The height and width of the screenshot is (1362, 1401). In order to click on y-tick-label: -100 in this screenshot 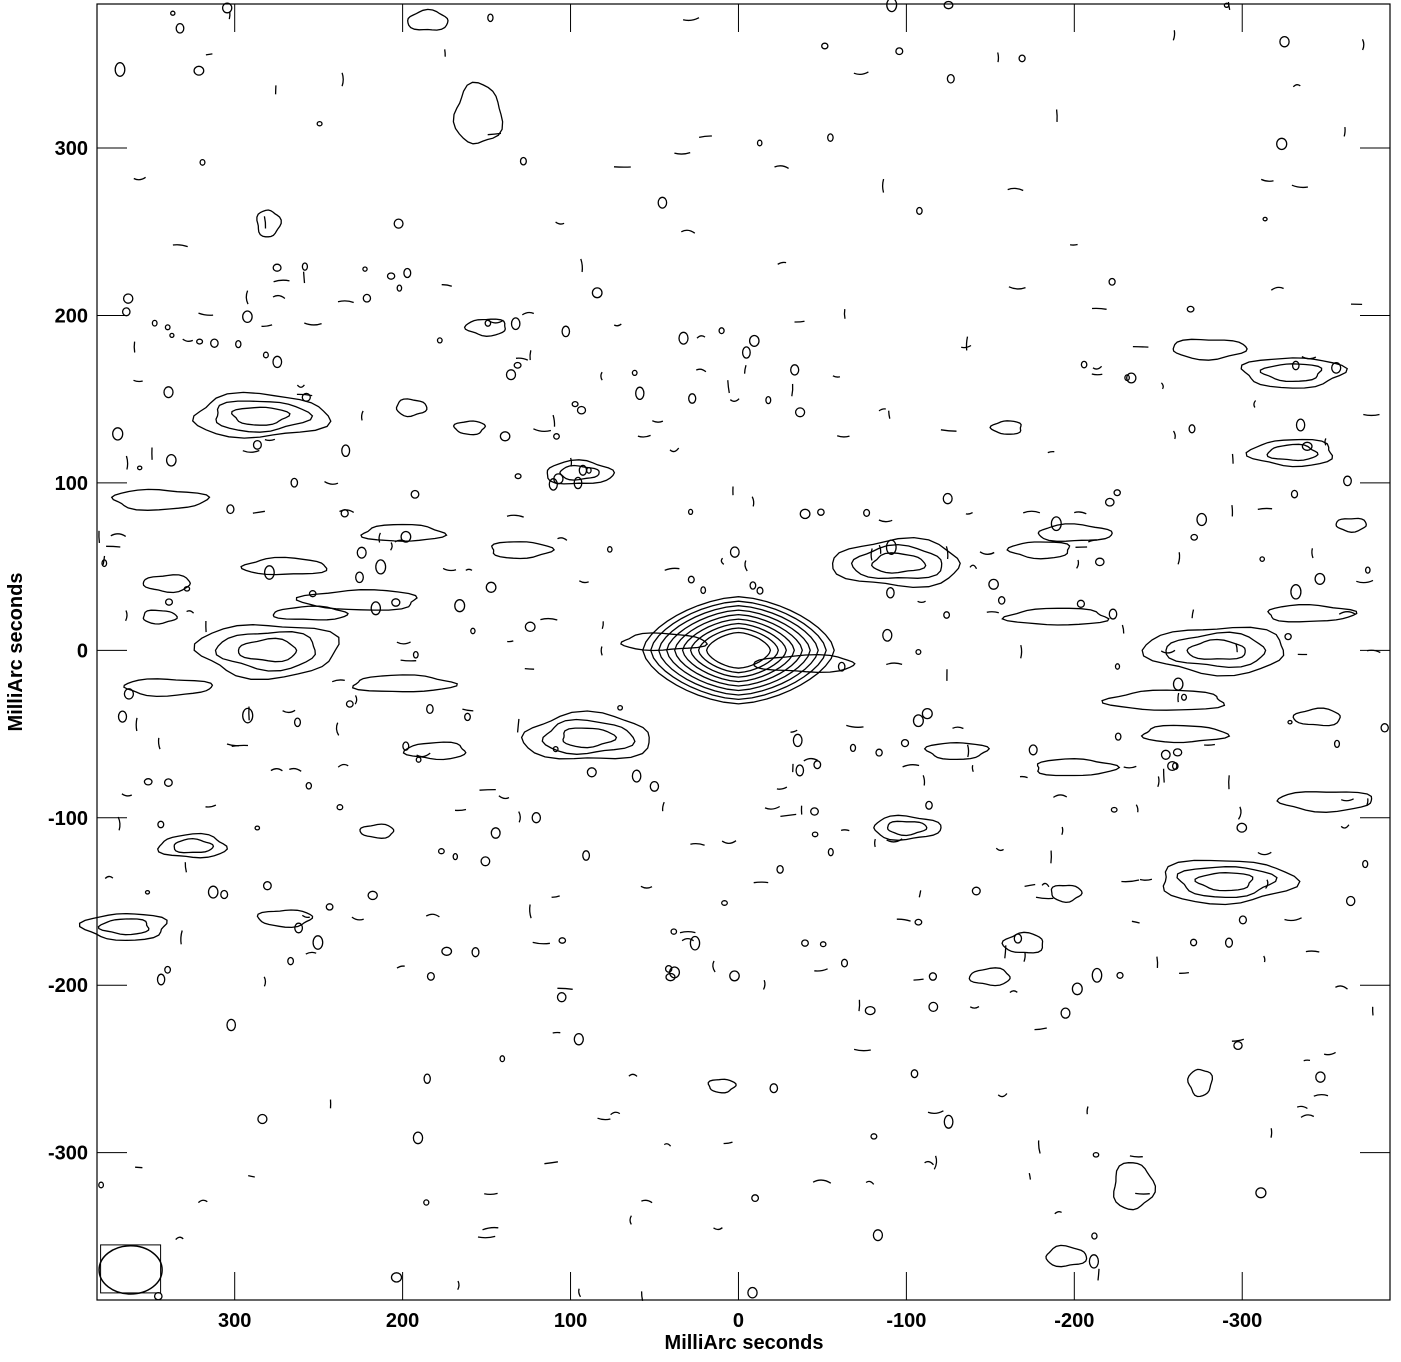, I will do `click(68, 819)`.